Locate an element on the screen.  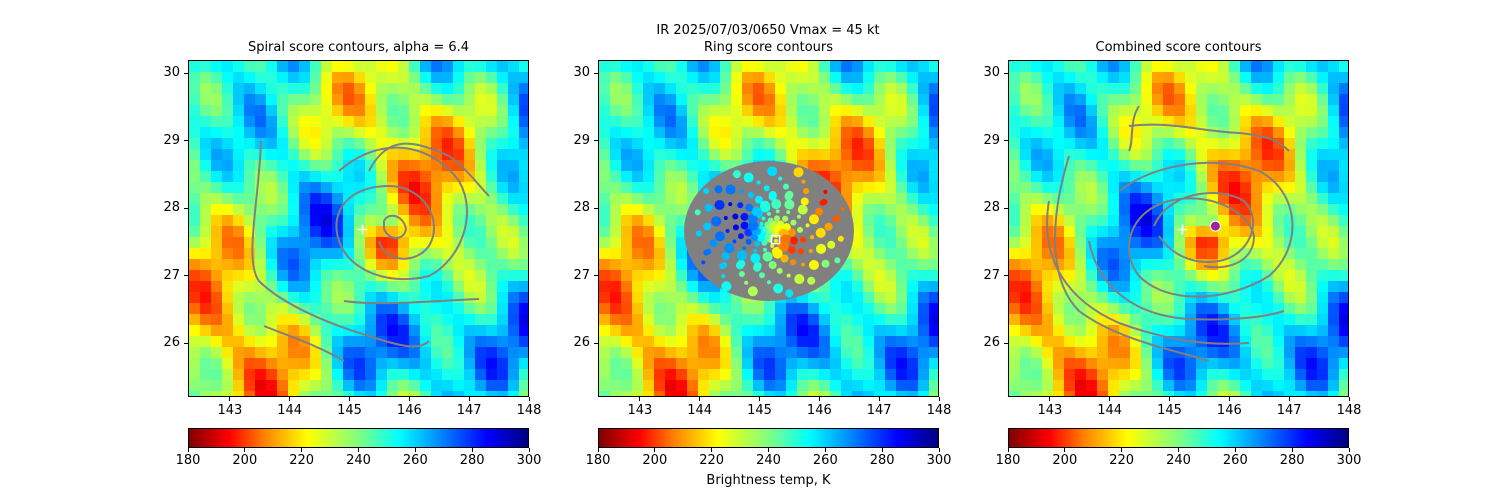
y-tick-label: 29 is located at coordinates (171, 140).